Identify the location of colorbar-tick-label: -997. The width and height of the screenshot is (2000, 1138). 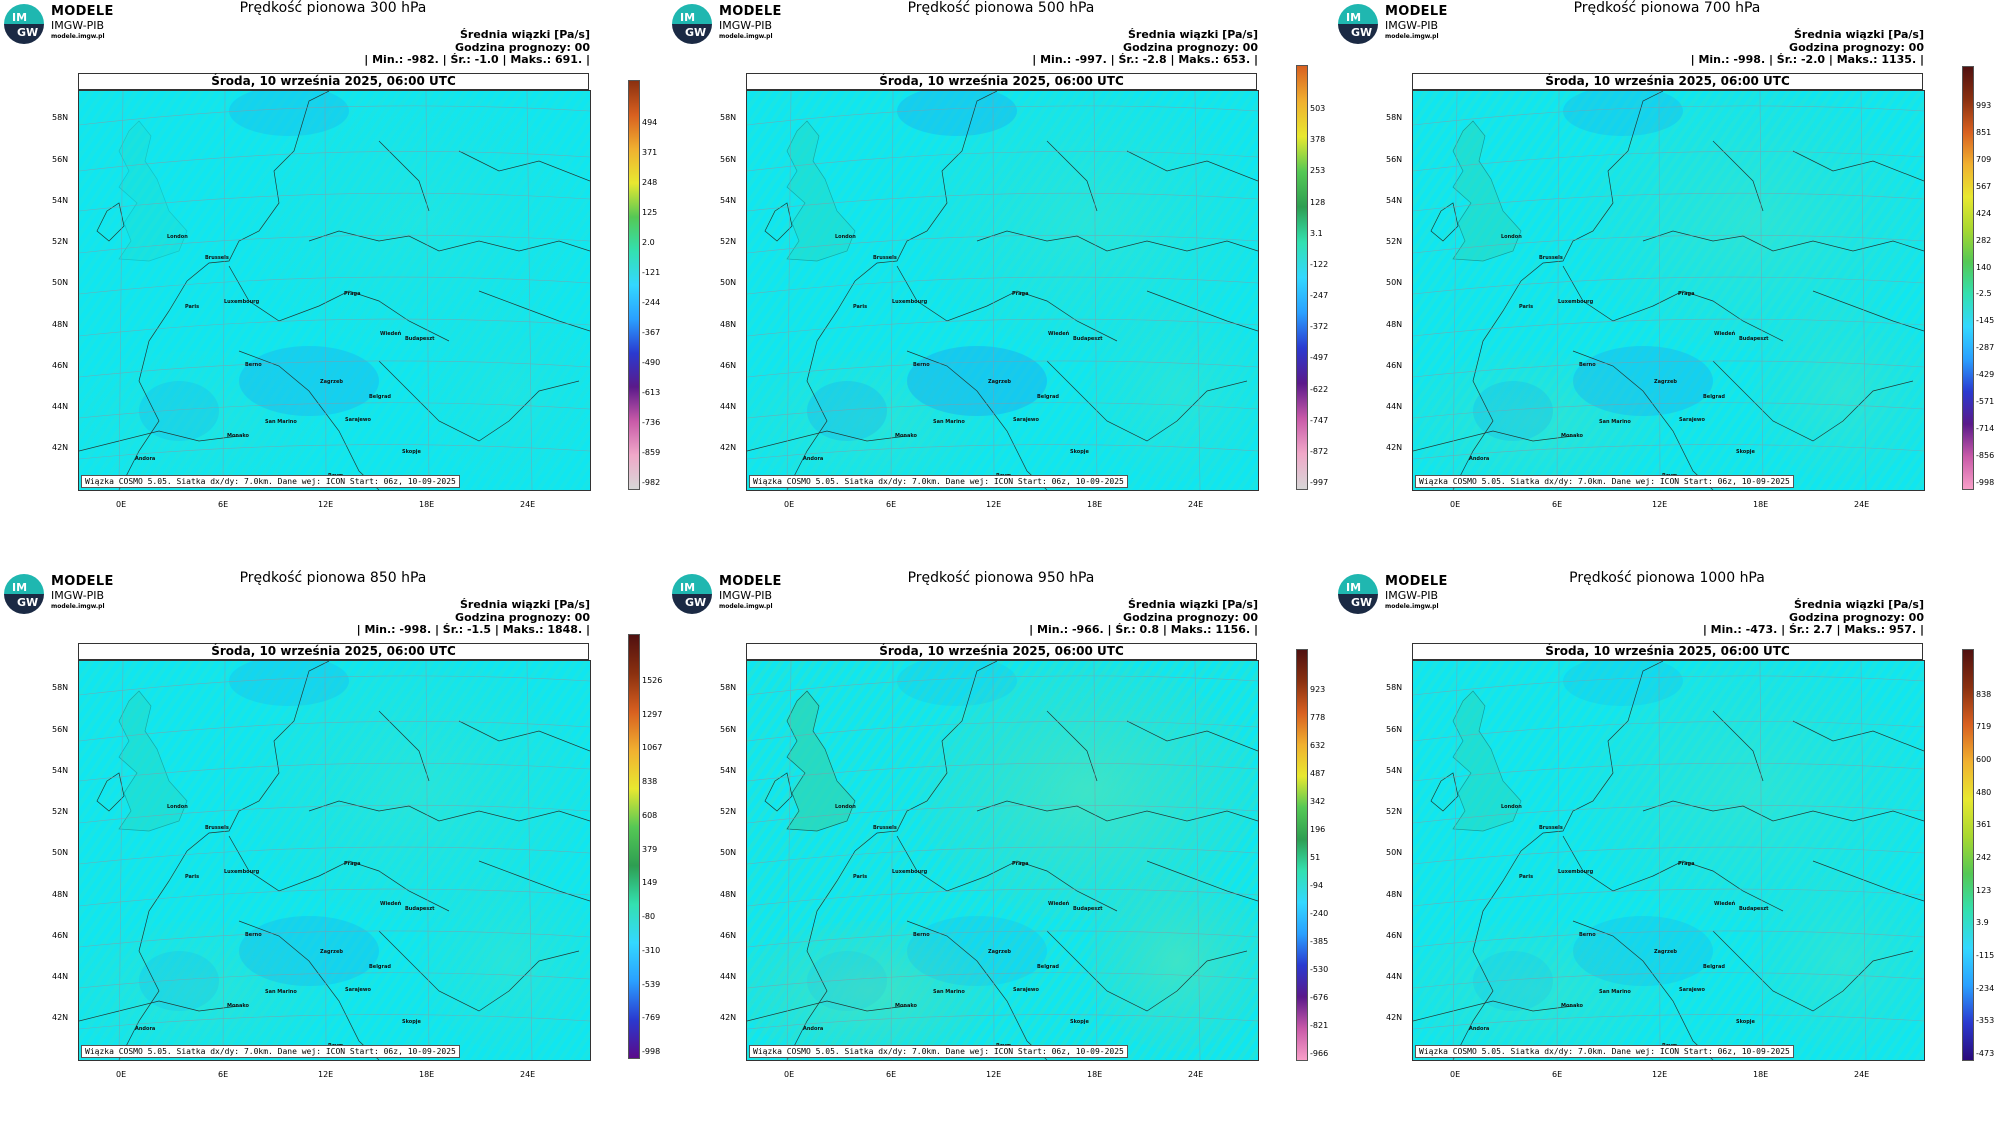
(1319, 482).